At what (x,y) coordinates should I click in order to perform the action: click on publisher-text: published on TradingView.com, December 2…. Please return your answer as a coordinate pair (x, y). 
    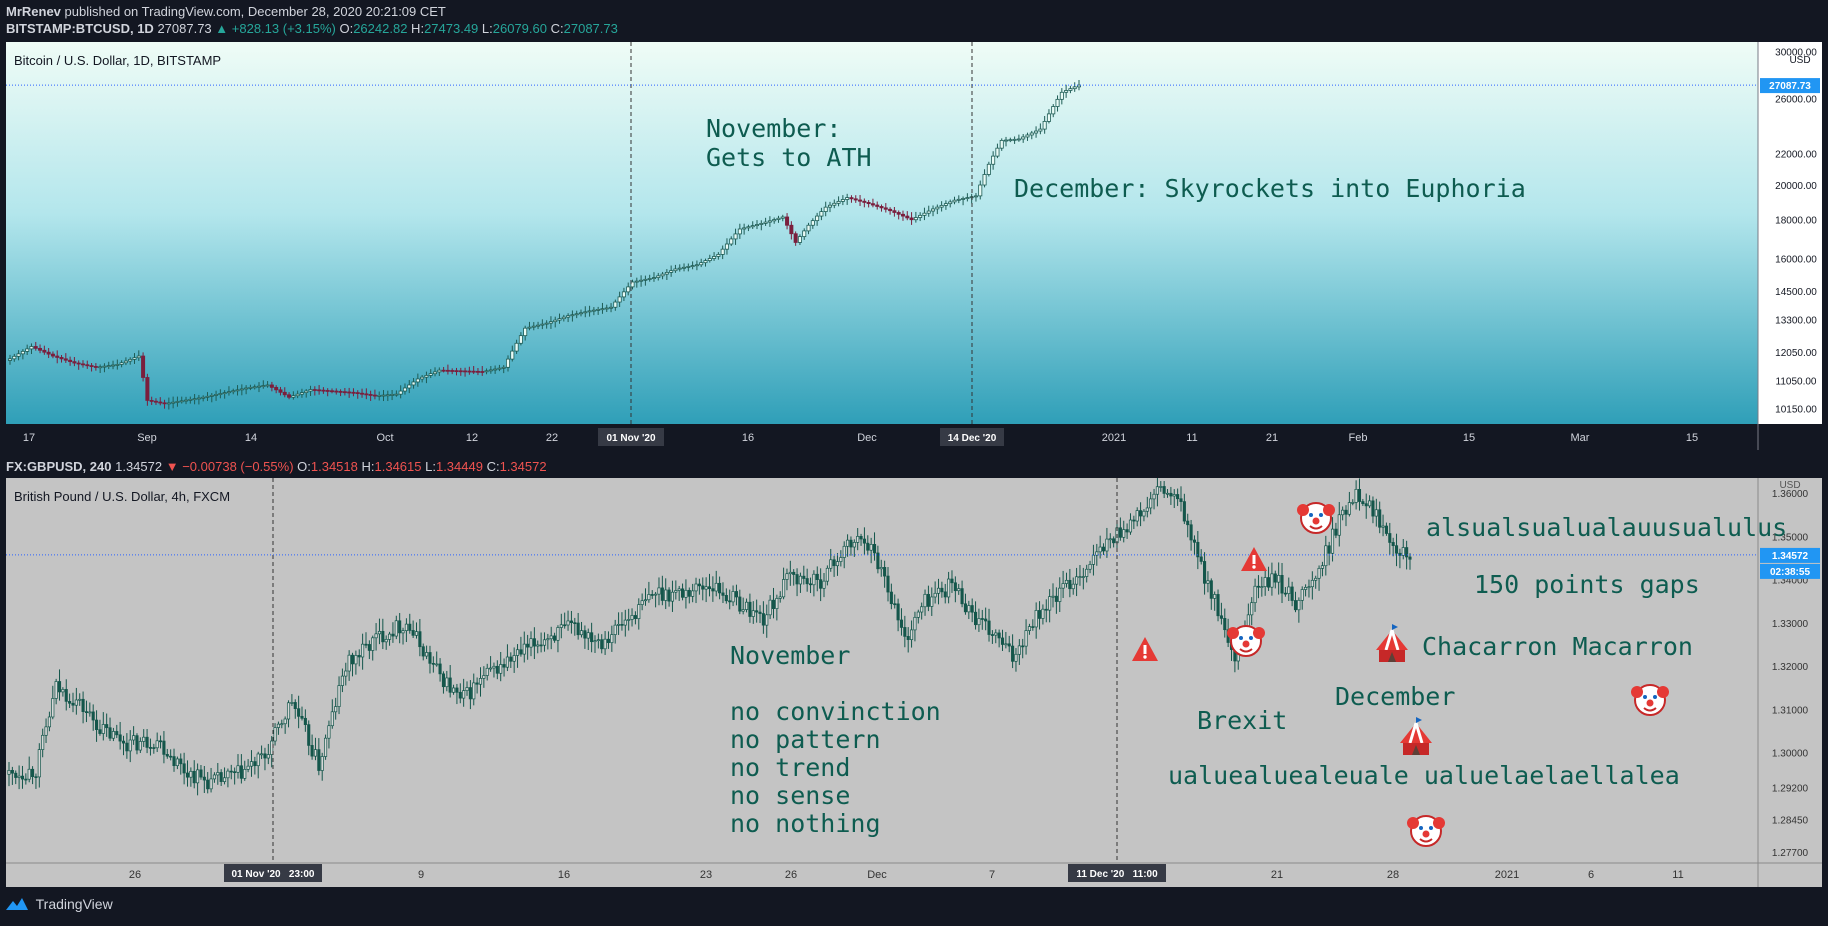
    Looking at the image, I should click on (255, 11).